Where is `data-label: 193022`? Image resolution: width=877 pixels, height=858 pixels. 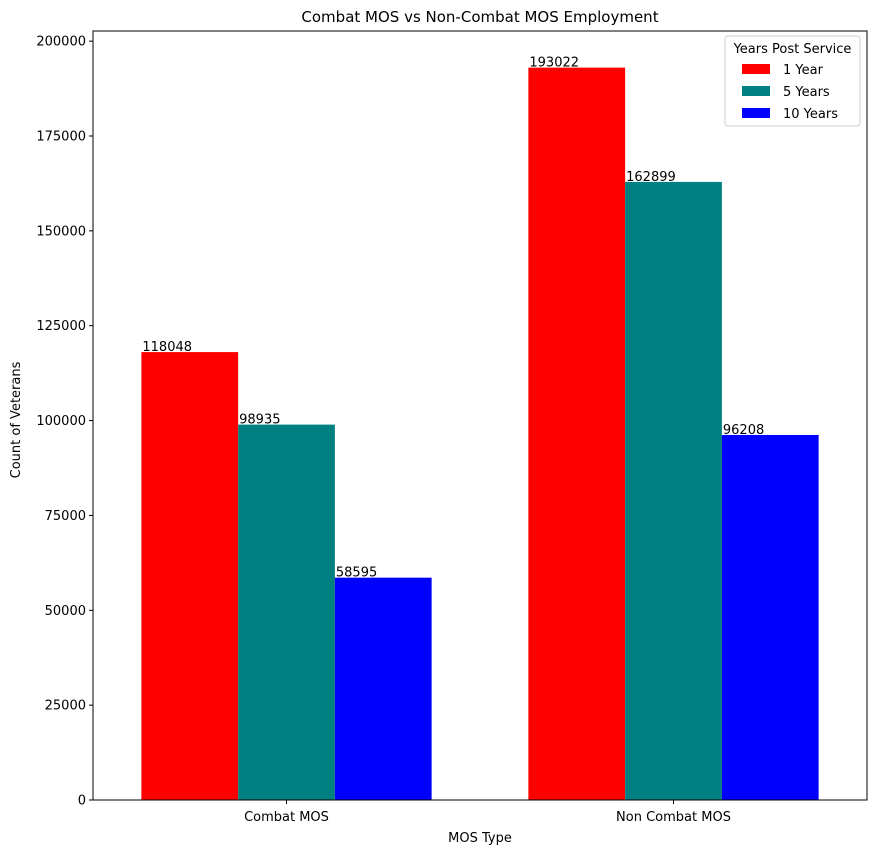 data-label: 193022 is located at coordinates (554, 63).